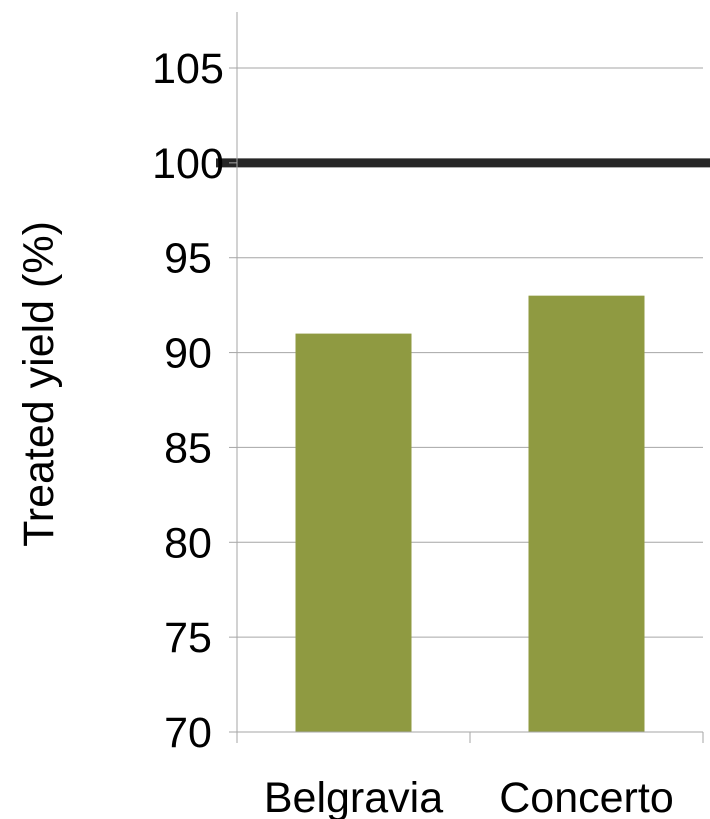  What do you see at coordinates (188, 733) in the screenshot?
I see `y-tick-label-70: 70` at bounding box center [188, 733].